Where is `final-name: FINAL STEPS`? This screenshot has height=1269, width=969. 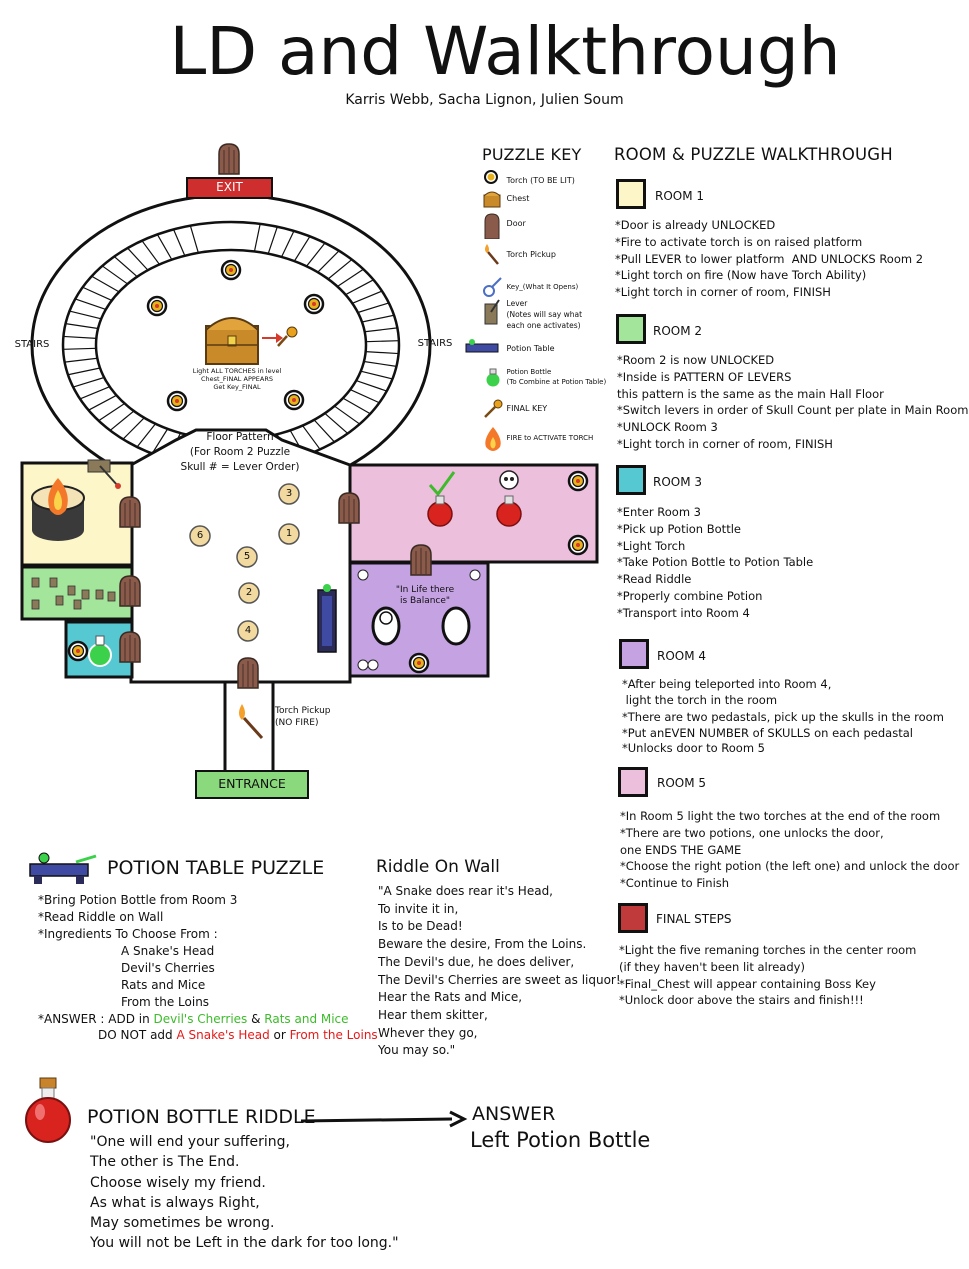 final-name: FINAL STEPS is located at coordinates (694, 919).